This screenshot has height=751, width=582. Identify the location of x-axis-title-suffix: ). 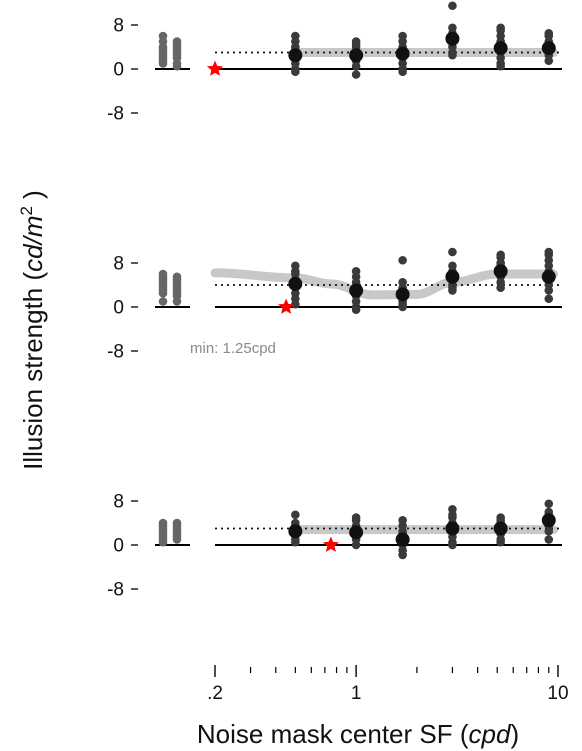
(514, 734).